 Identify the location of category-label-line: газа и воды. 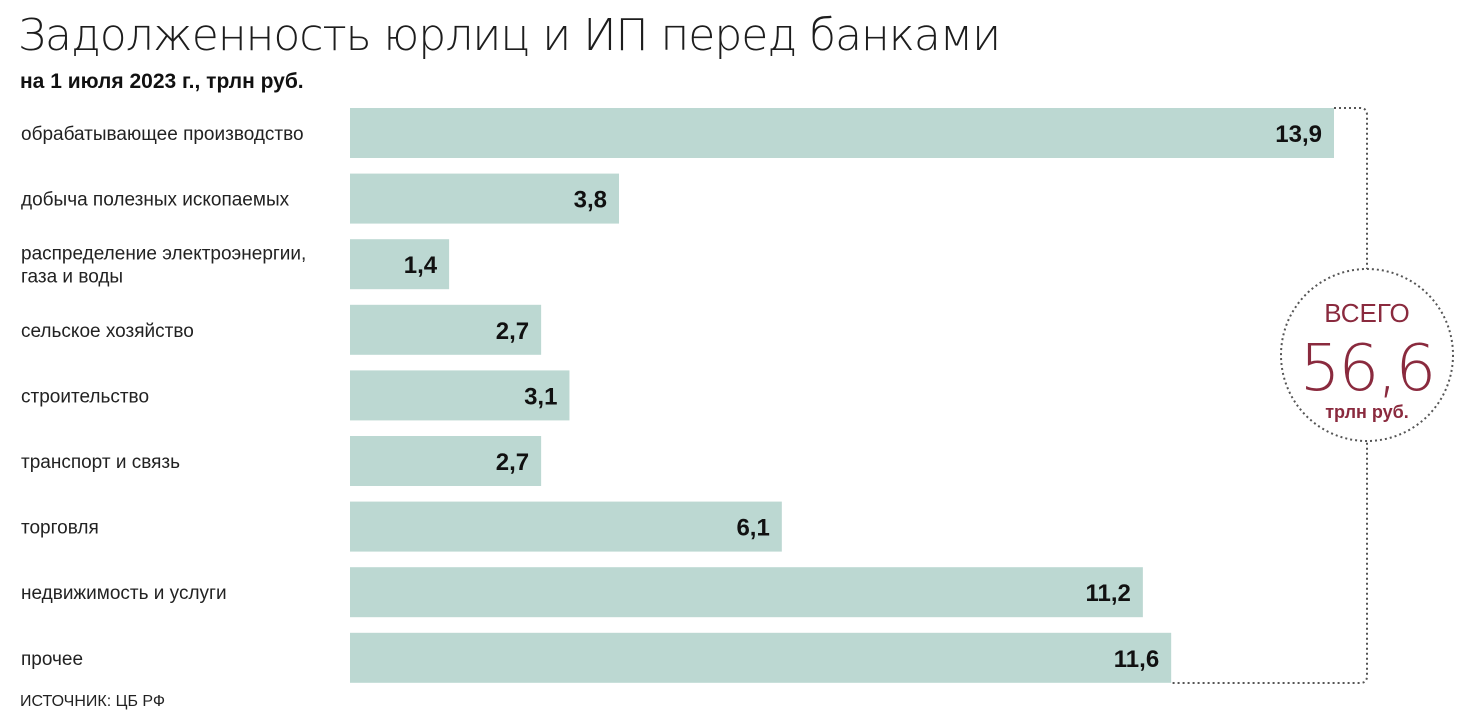
(72, 277).